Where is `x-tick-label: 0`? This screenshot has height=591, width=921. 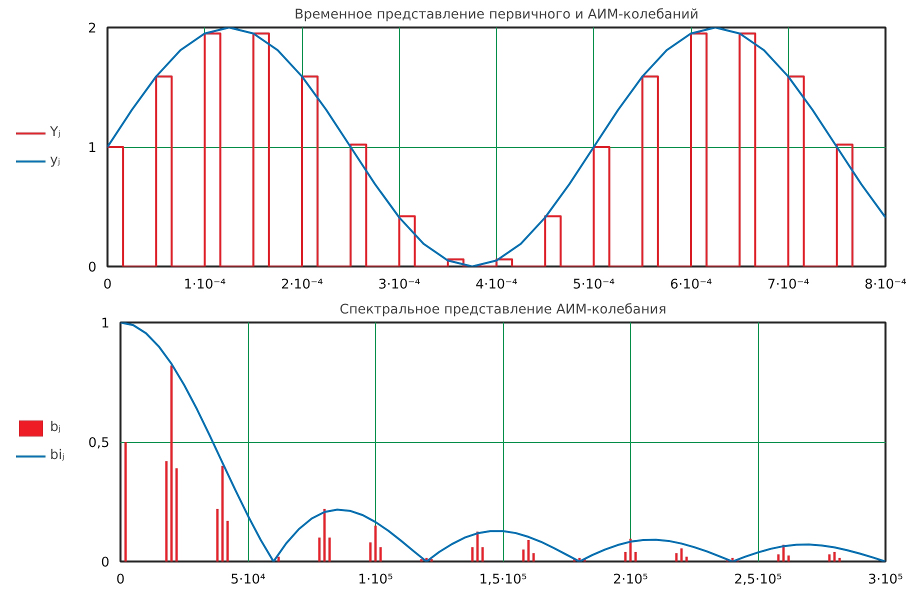
x-tick-label: 0 is located at coordinates (120, 580).